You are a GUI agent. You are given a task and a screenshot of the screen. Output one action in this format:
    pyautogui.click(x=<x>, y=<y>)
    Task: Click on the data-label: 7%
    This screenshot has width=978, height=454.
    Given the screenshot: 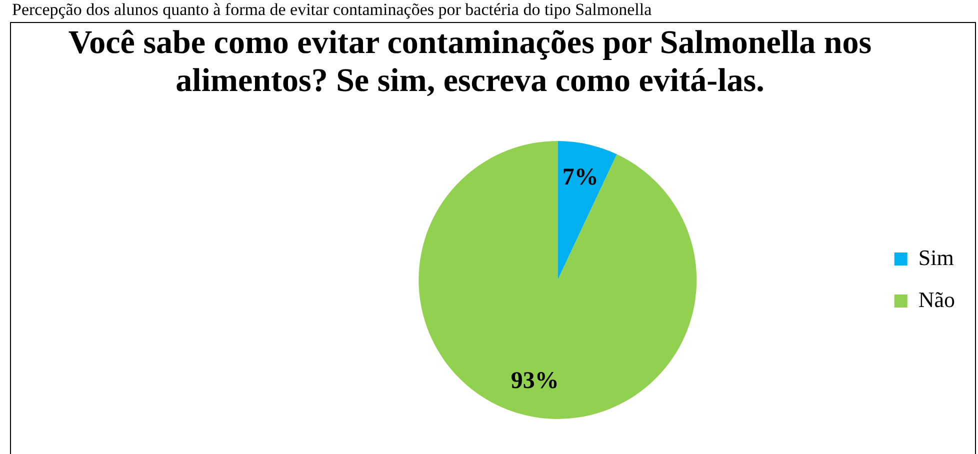 What is the action you would take?
    pyautogui.click(x=580, y=177)
    